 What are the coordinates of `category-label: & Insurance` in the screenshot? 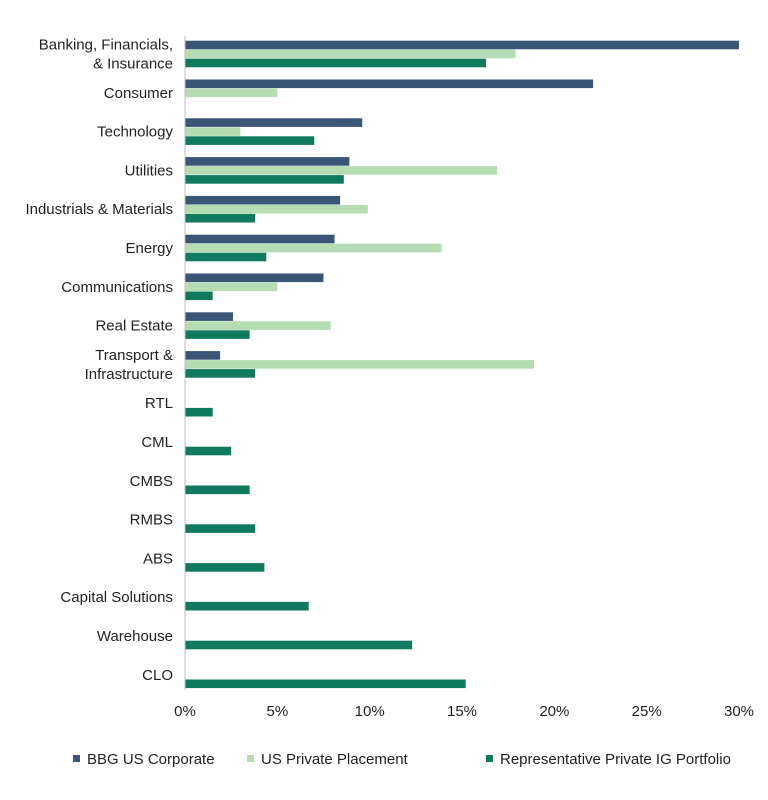 It's located at (133, 64).